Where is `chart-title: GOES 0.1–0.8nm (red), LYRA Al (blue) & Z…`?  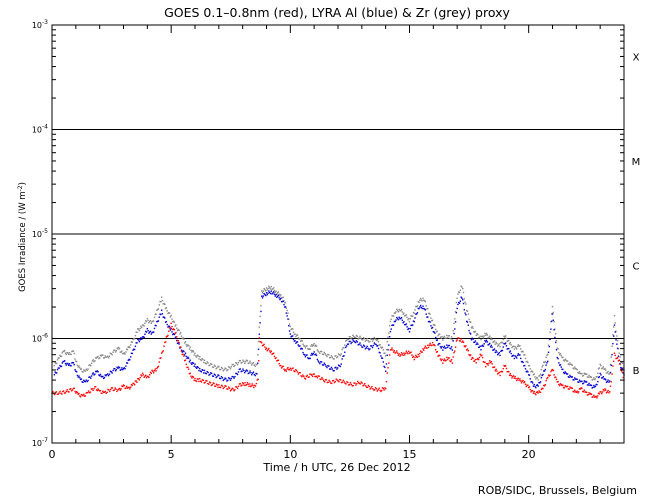 chart-title: GOES 0.1–0.8nm (red), LYRA Al (blue) & Z… is located at coordinates (337, 12).